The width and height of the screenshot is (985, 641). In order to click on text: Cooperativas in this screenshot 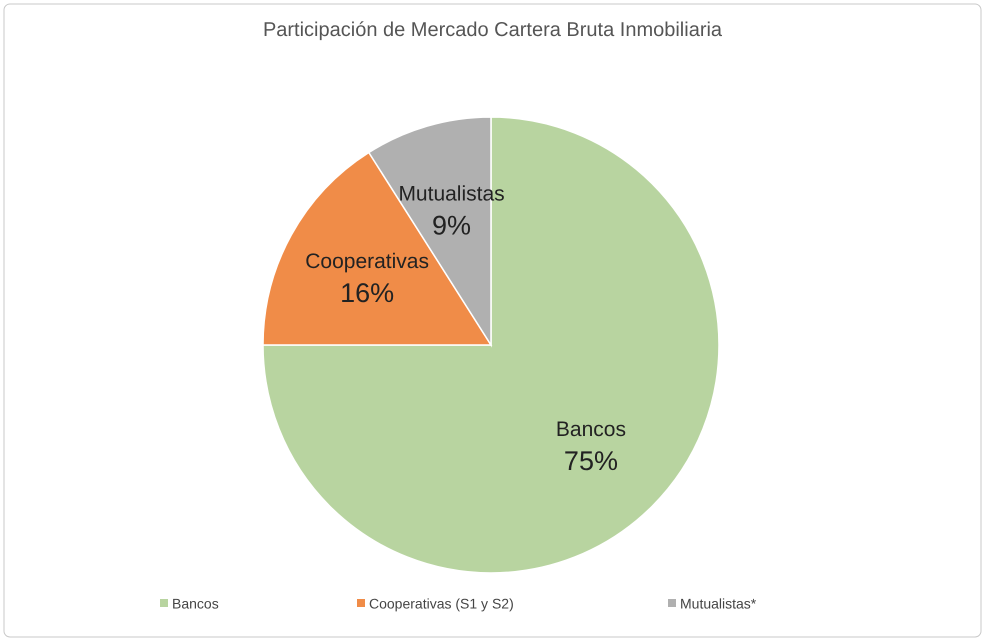, I will do `click(367, 261)`.